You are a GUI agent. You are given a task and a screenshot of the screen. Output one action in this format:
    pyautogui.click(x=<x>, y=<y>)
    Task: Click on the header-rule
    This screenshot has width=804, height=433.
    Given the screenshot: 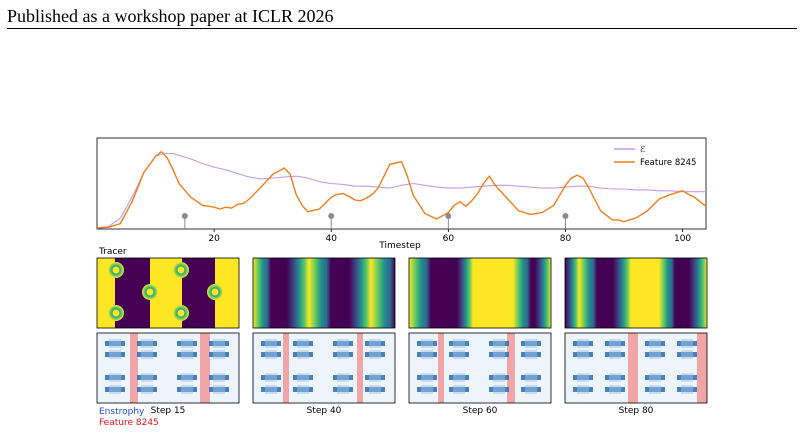 What is the action you would take?
    pyautogui.click(x=402, y=28)
    